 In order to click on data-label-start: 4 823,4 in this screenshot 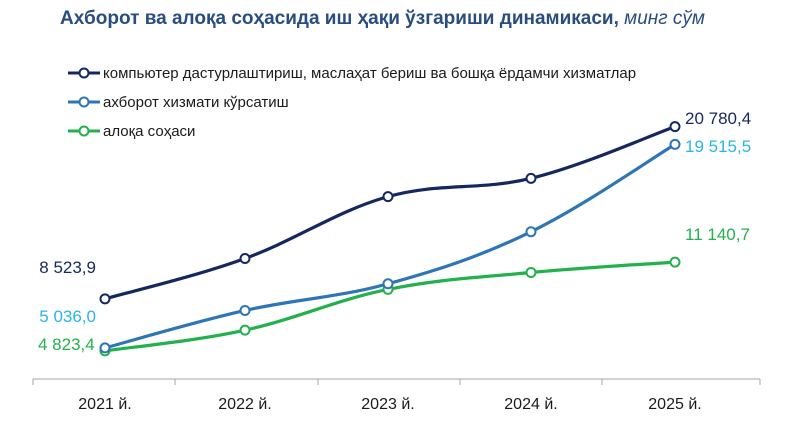, I will do `click(66, 344)`.